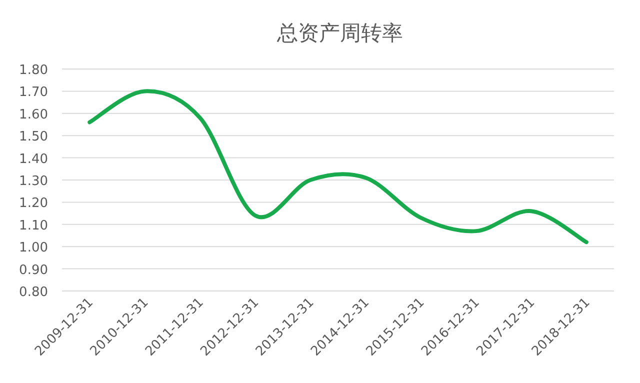  I want to click on y-tick-label: 1.80, so click(33, 70).